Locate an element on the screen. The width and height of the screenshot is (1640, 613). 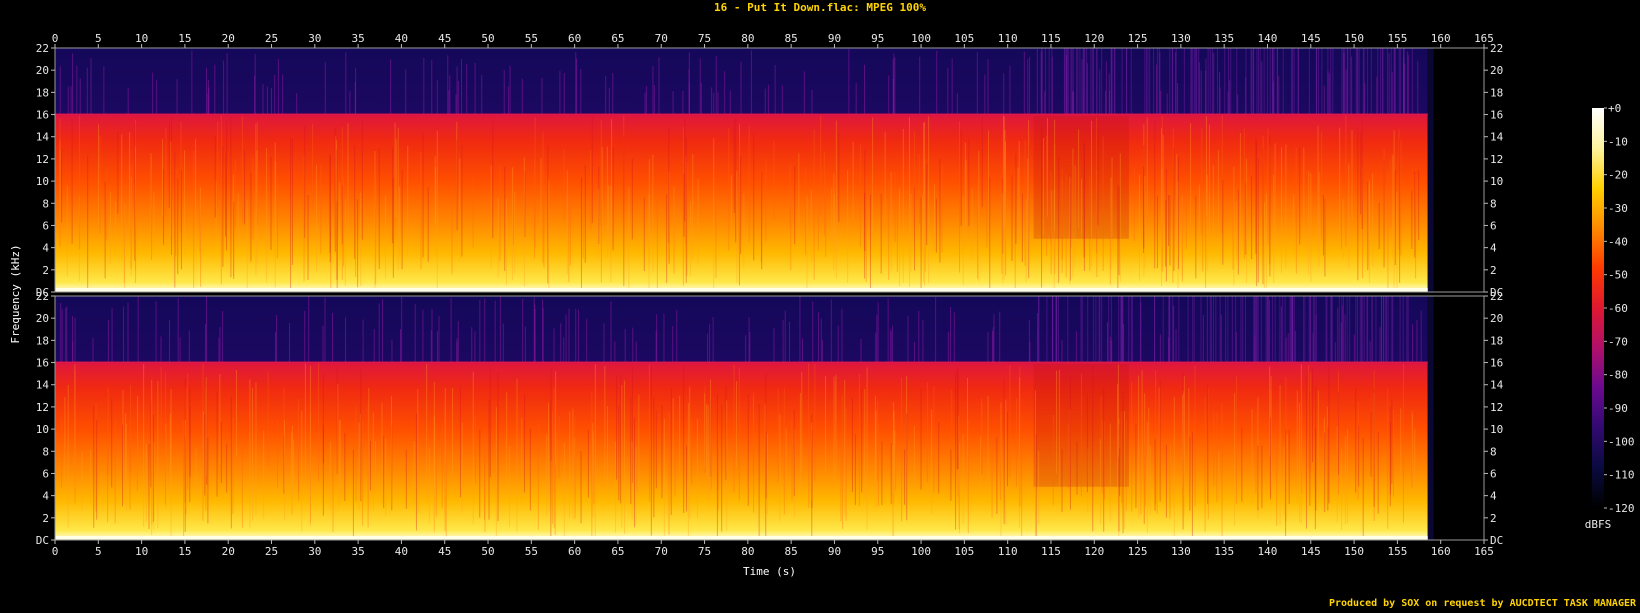
x-tick-label: 40 is located at coordinates (401, 38).